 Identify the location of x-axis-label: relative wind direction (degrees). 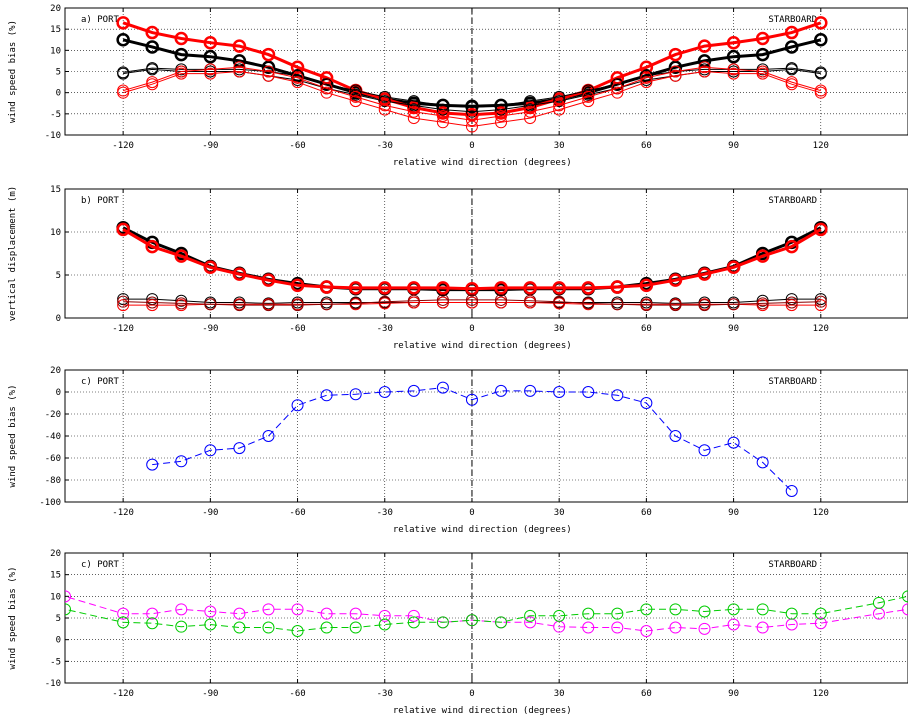
(482, 530).